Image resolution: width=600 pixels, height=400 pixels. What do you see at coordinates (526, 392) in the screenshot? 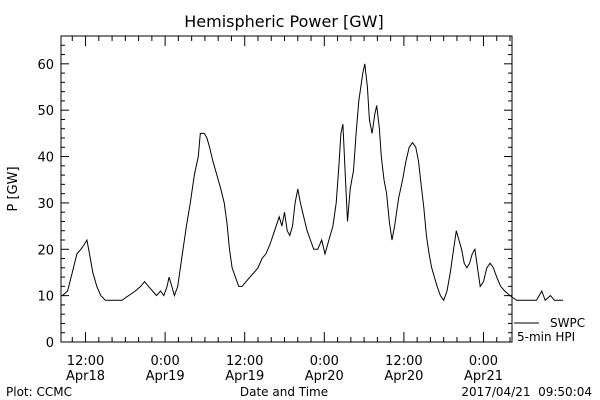
I see `plot-timestamp: 2017/04/21 09:50:04` at bounding box center [526, 392].